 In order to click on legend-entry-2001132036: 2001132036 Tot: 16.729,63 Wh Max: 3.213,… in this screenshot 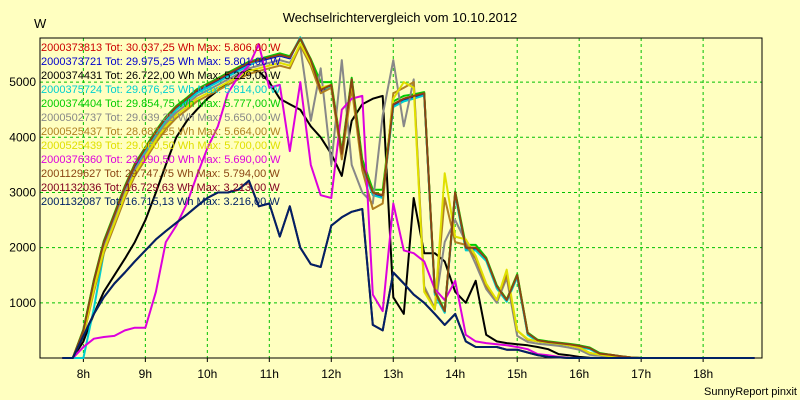, I will do `click(160, 188)`.